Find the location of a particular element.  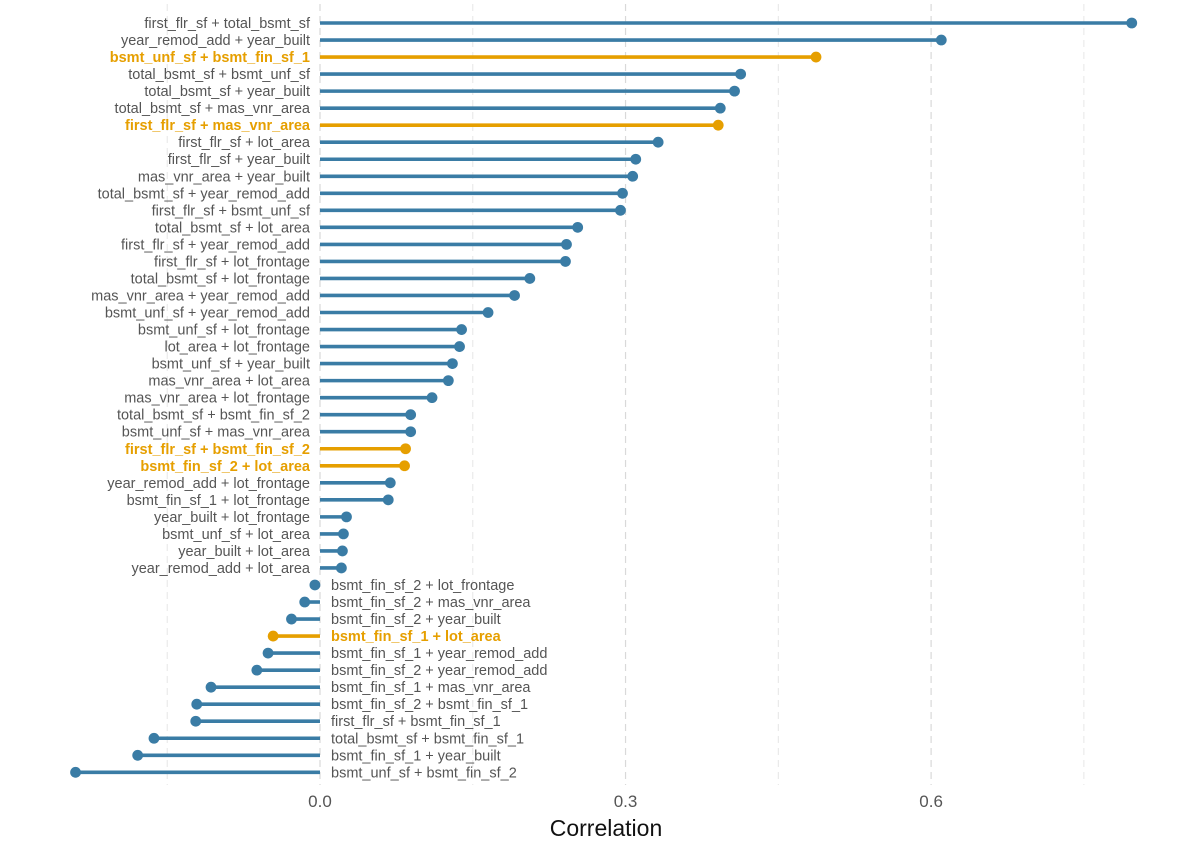

row-label: lot_area + lot_frontage is located at coordinates (237, 348).